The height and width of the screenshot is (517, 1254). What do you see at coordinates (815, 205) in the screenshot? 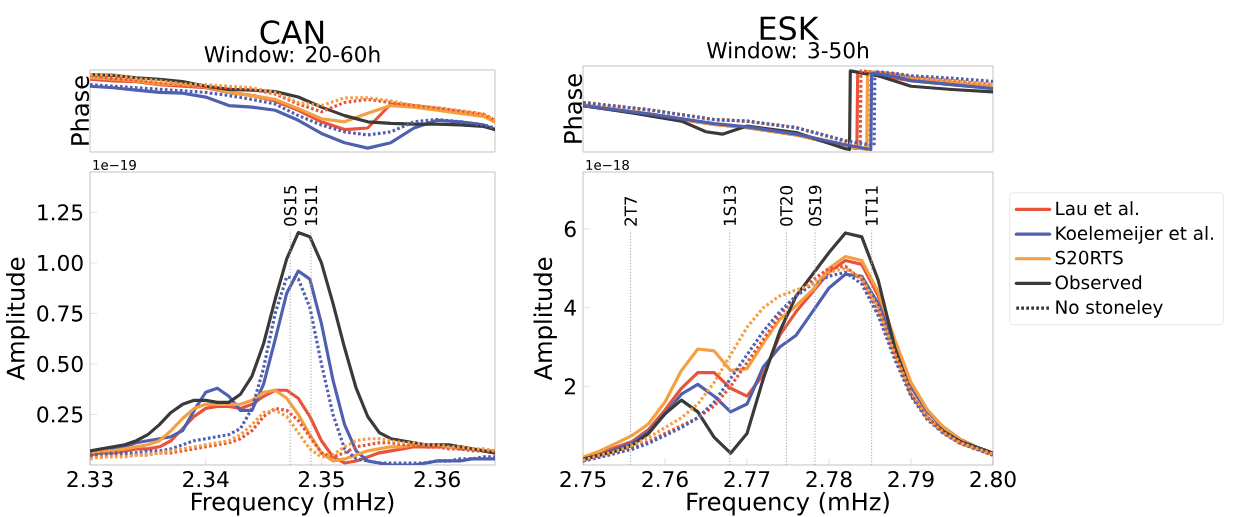
I see `ref-line-label: 0S19` at bounding box center [815, 205].